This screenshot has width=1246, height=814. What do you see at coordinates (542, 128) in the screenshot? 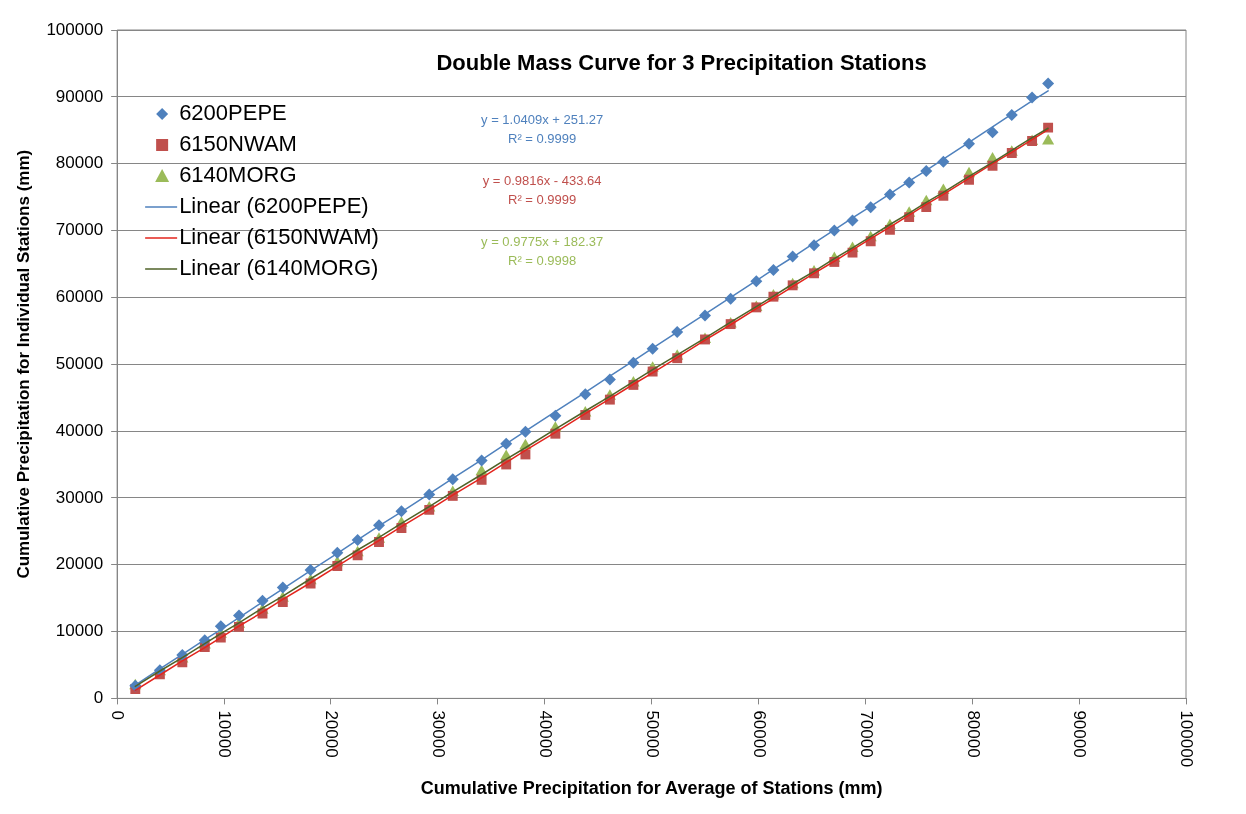
I see `annotation: y = 1.0409x + 251.27 R² = 0.9999` at bounding box center [542, 128].